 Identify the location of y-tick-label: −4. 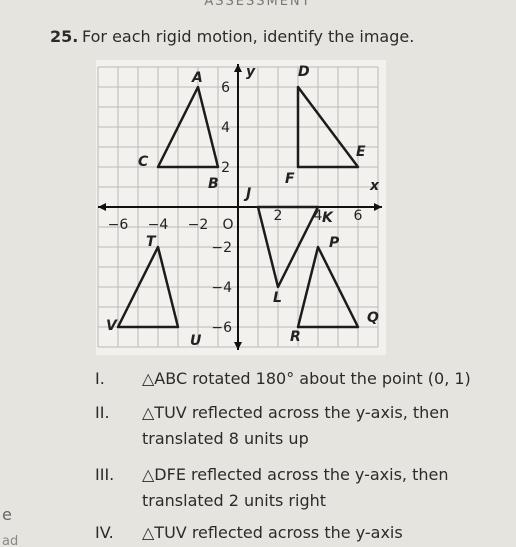
(221, 288).